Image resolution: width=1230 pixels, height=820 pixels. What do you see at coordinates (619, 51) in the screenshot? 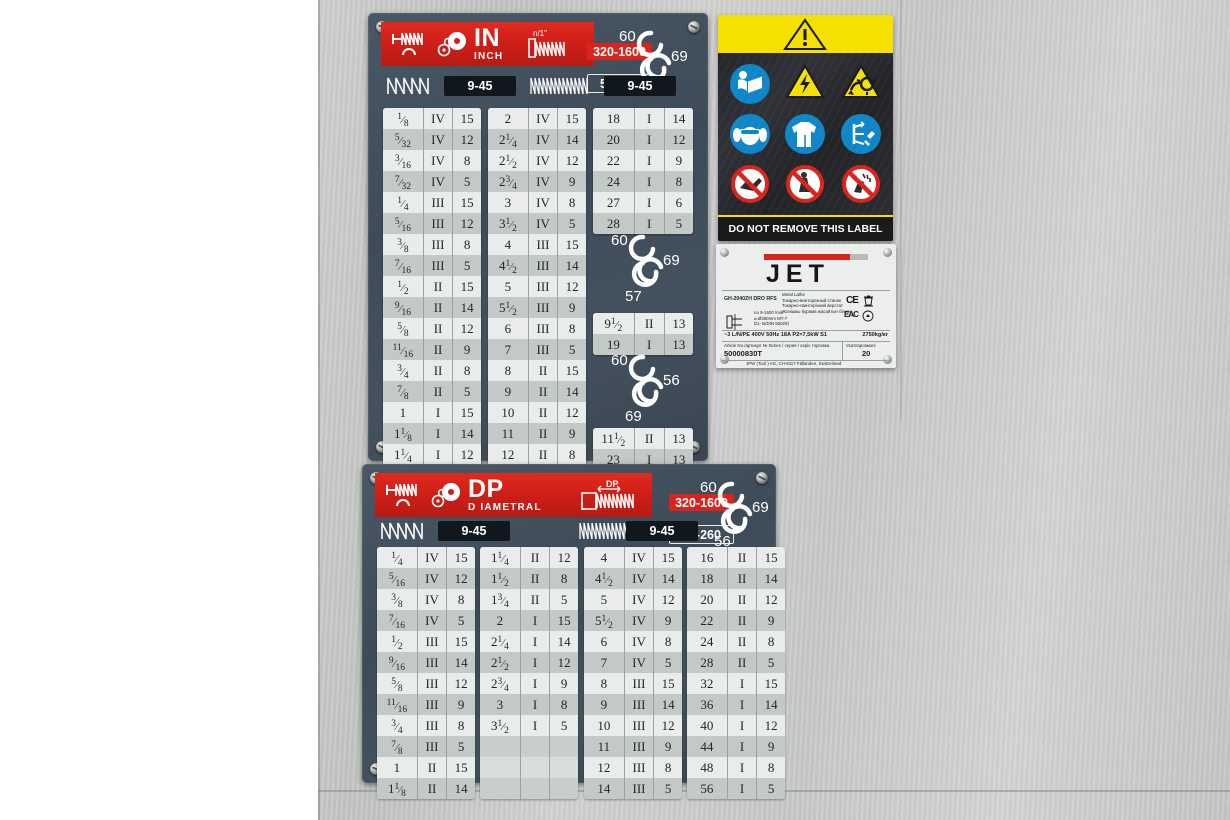
I see `inch-rpm-red-badge: 320-1600` at bounding box center [619, 51].